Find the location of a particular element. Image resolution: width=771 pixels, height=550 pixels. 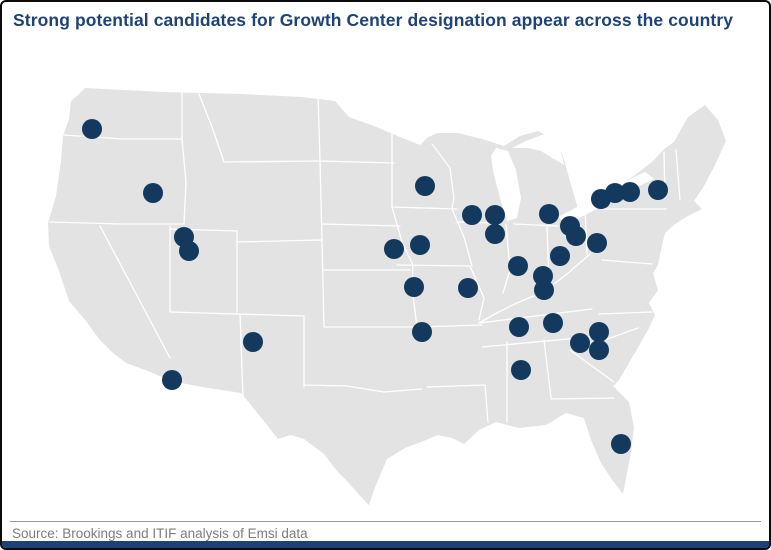

source-divider is located at coordinates (385, 521).